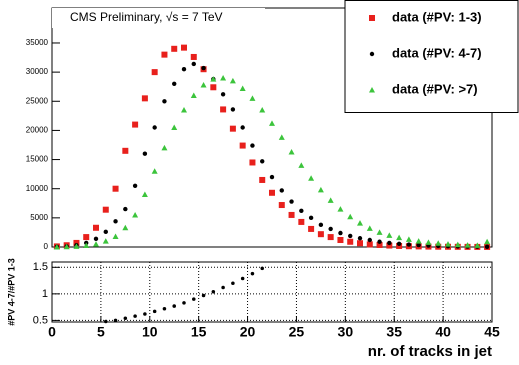  I want to click on y-tick-label: 25000, so click(37, 100).